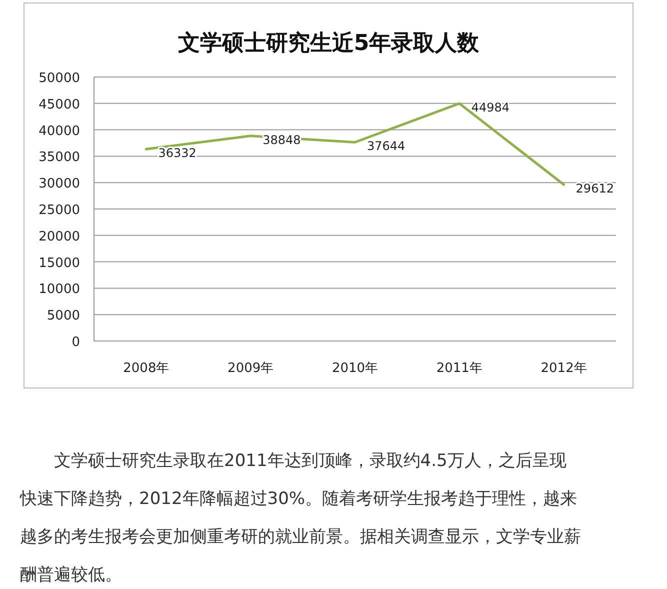 This screenshot has height=589, width=667. I want to click on x-tick-label: 2009年, so click(251, 368).